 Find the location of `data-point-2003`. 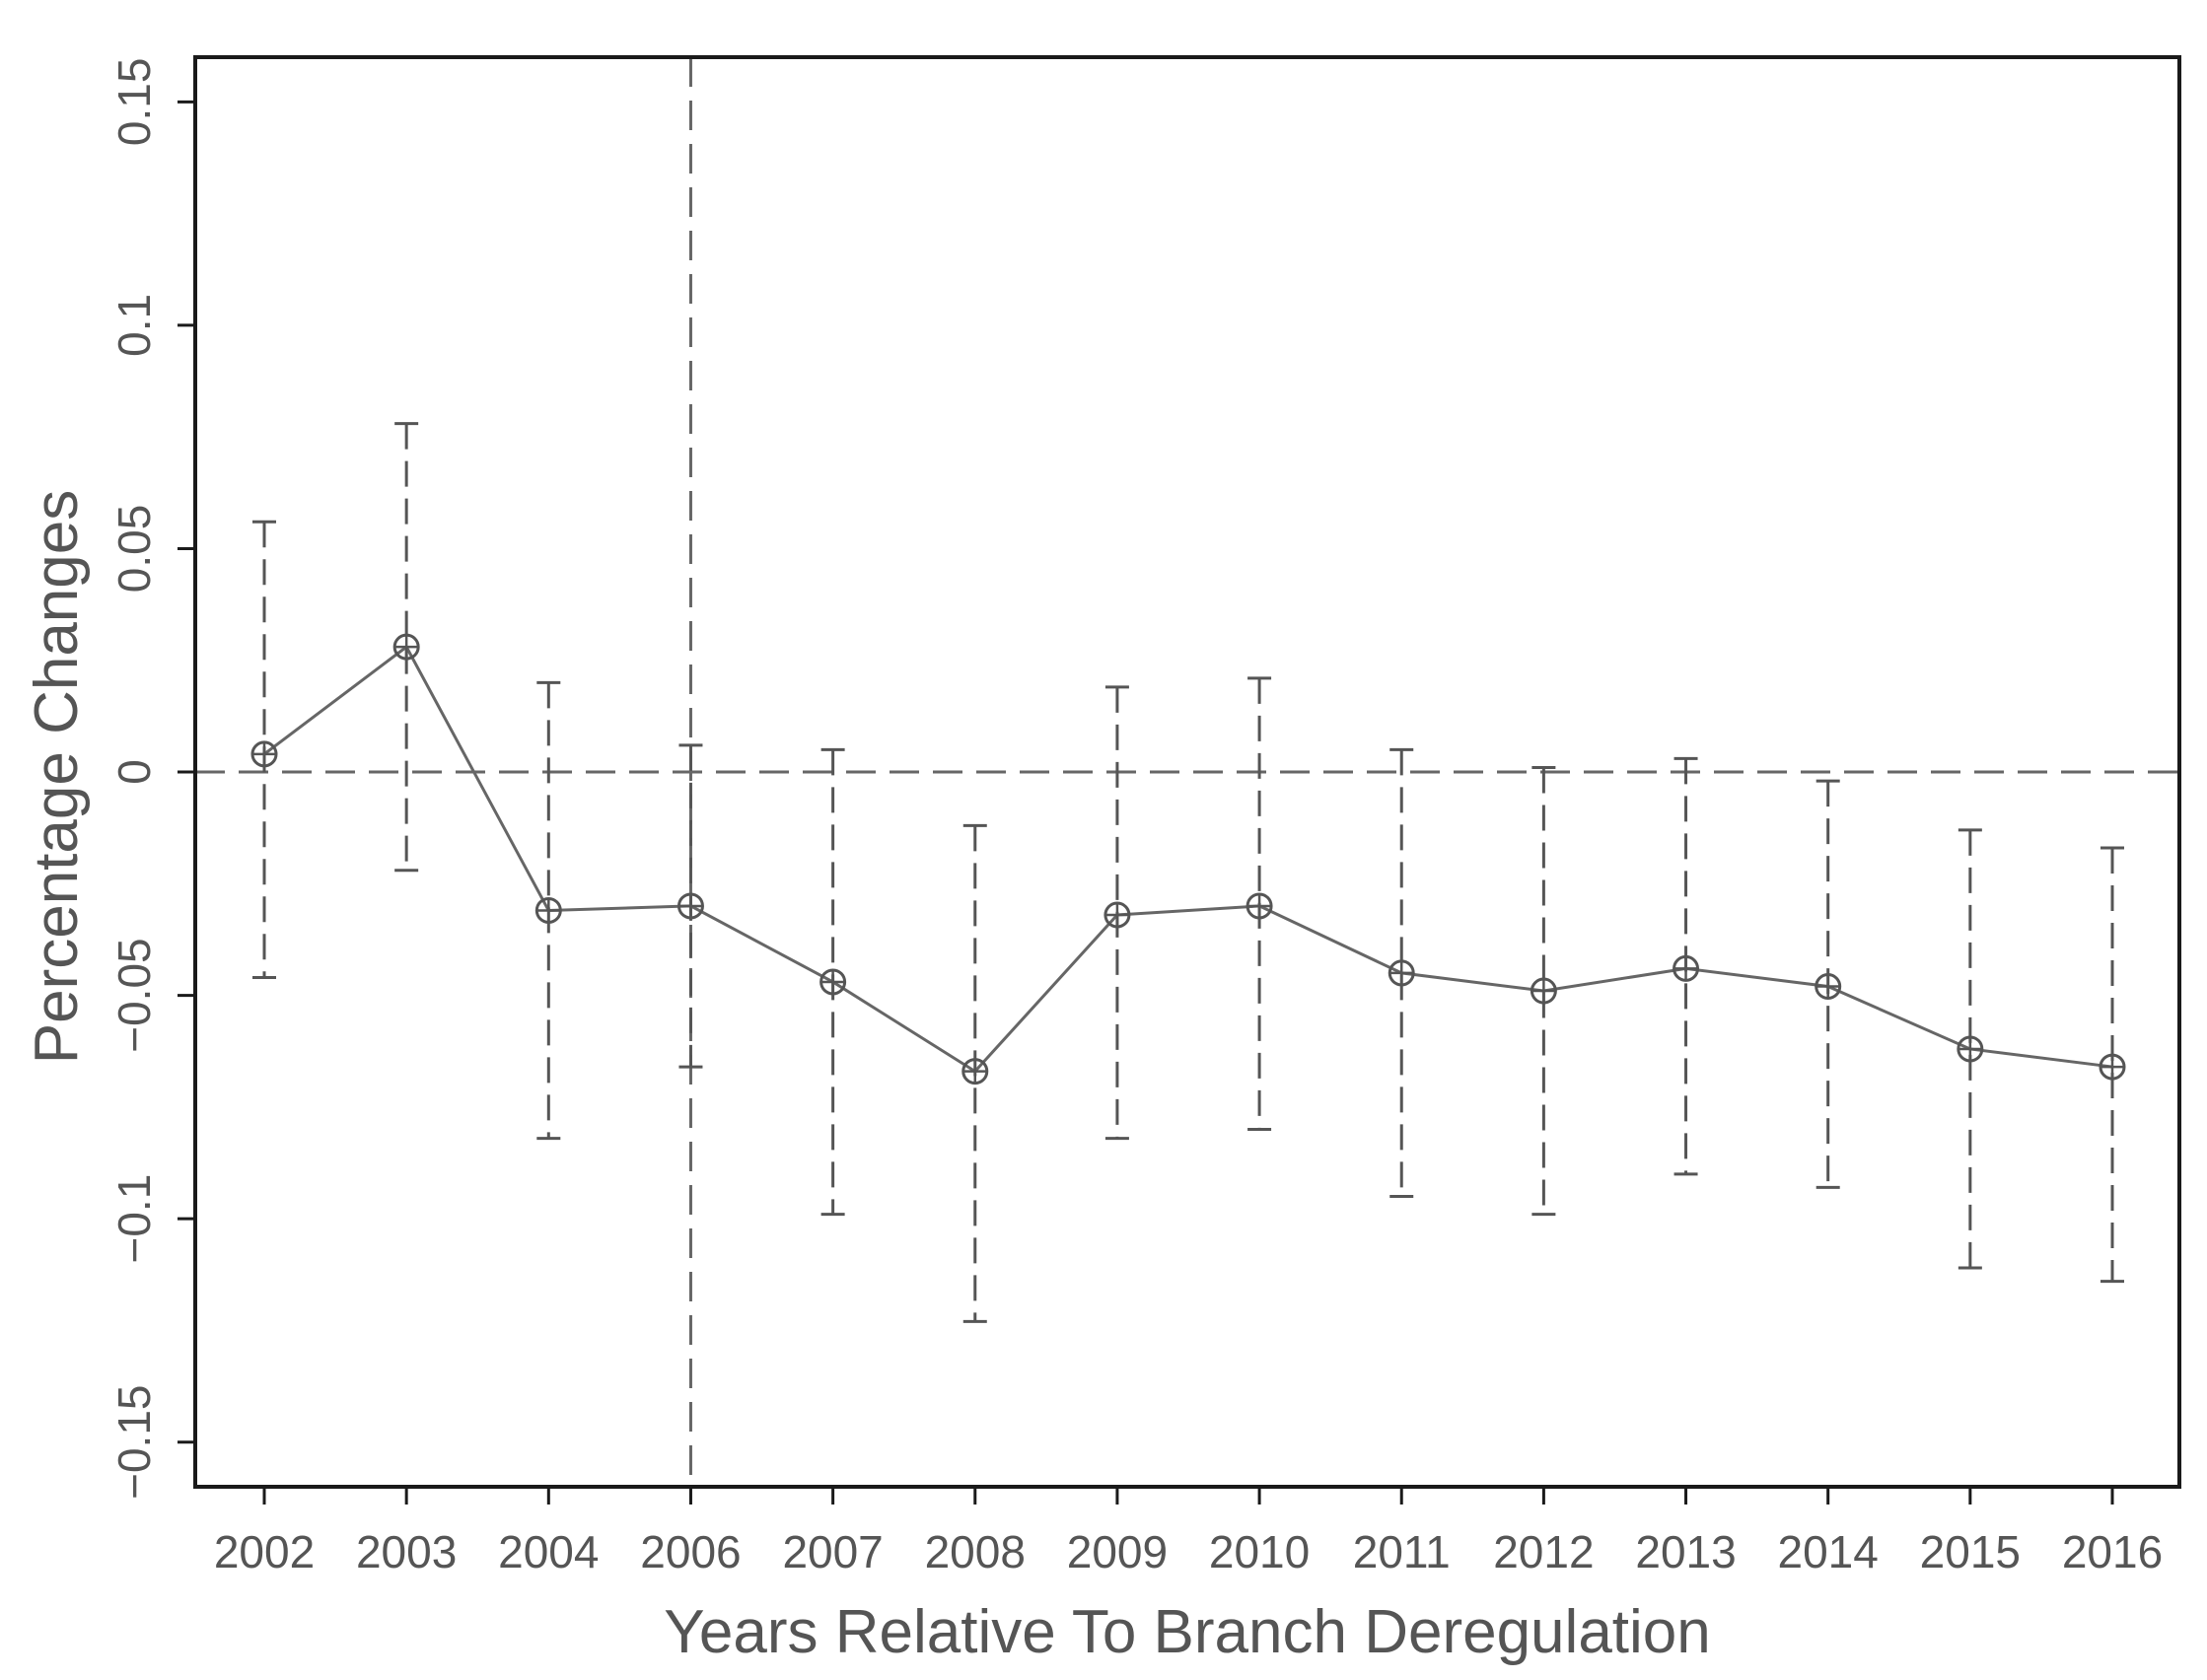

data-point-2003 is located at coordinates (406, 647).